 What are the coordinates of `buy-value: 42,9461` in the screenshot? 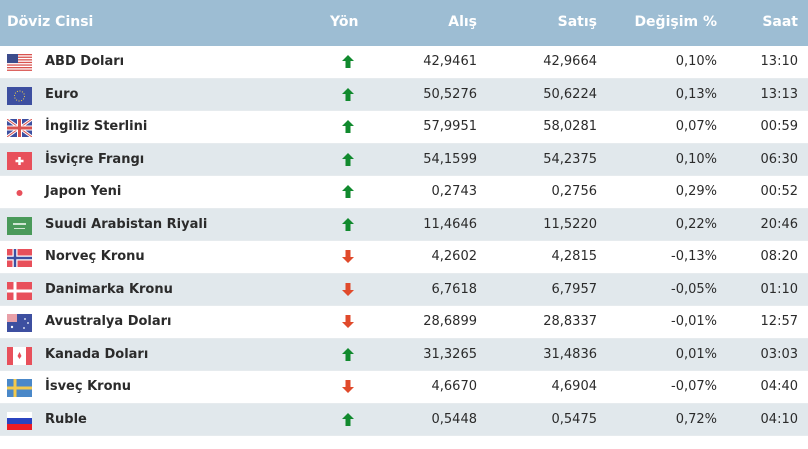 It's located at (450, 61).